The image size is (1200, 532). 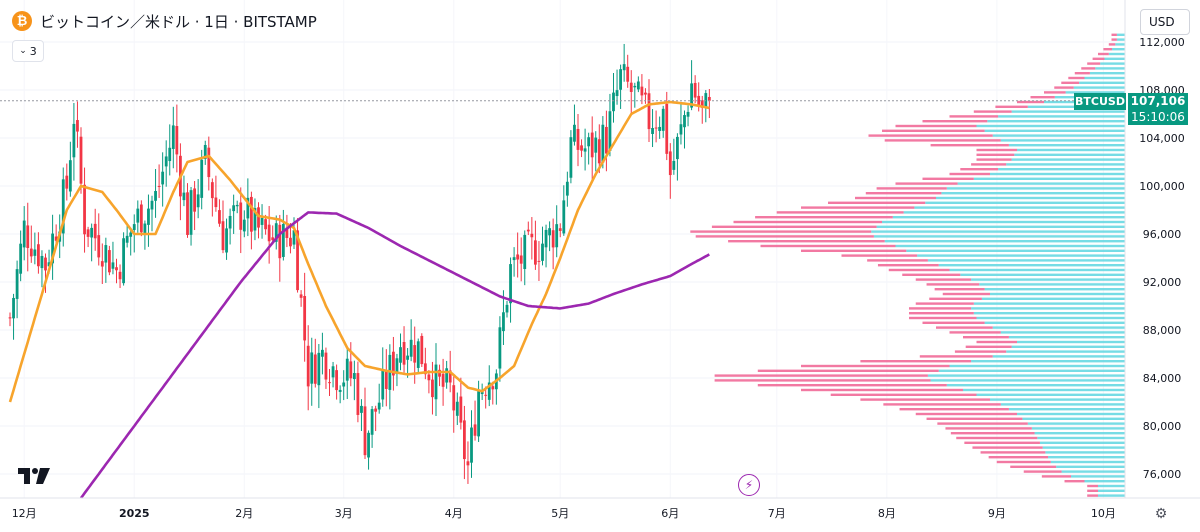 What do you see at coordinates (24, 513) in the screenshot?
I see `time-tick-label: 12月` at bounding box center [24, 513].